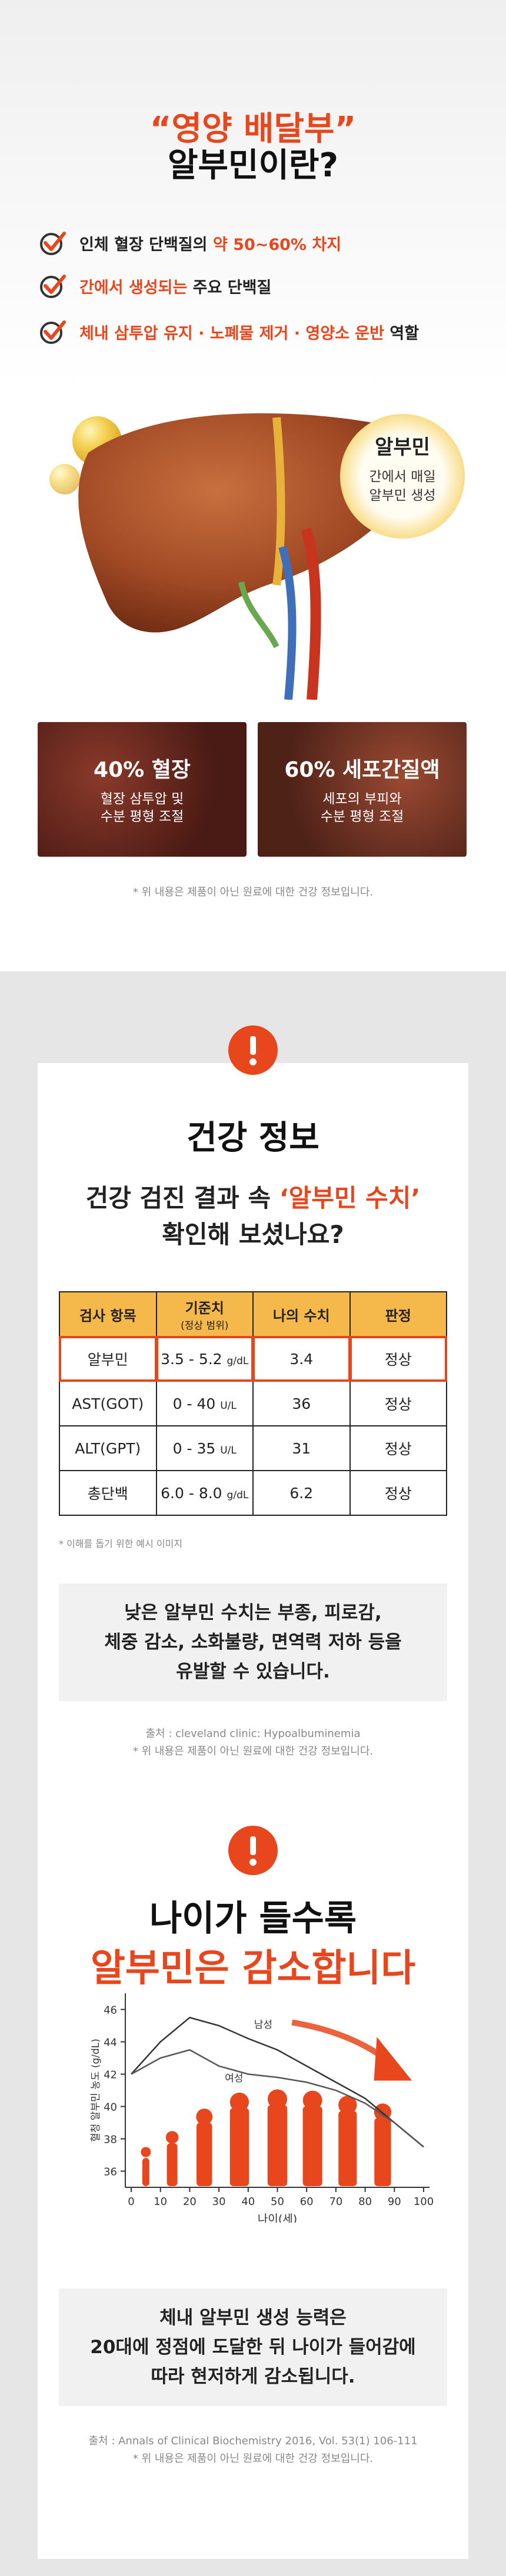 The width and height of the screenshot is (506, 2576). What do you see at coordinates (231, 333) in the screenshot?
I see `emphasis-text: 체내 삼투압 유지 · 노폐물 제거 · 영양소 운반` at bounding box center [231, 333].